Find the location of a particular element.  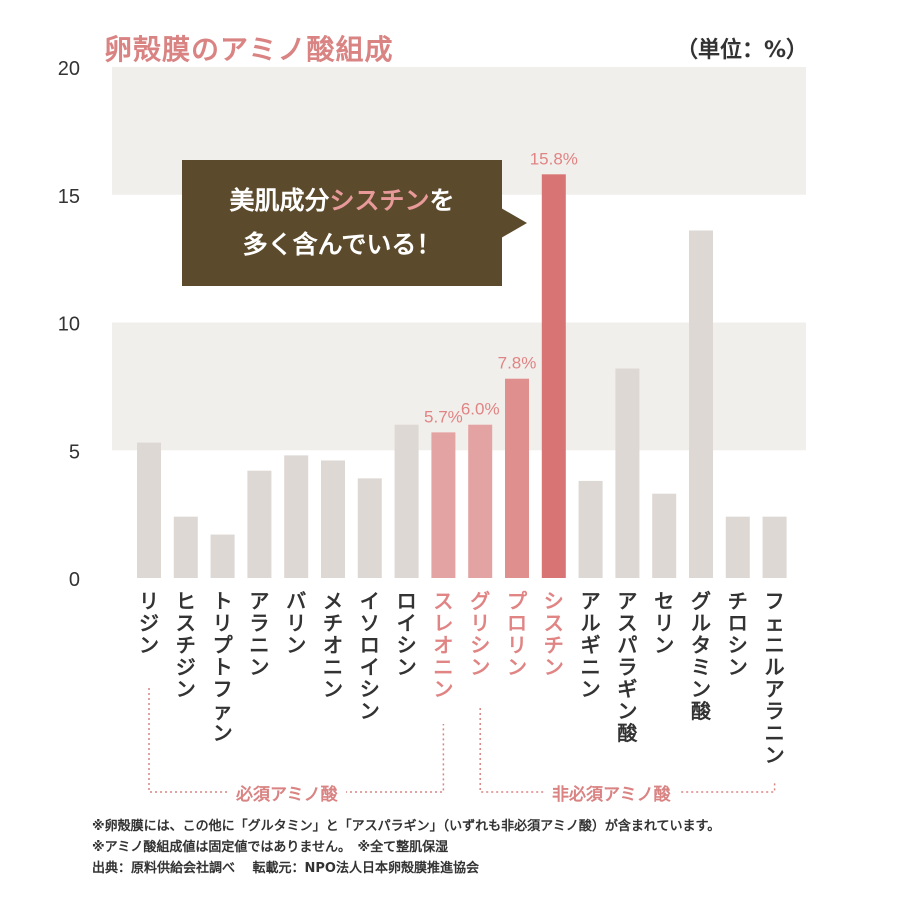

callout-text-a: 美肌成分 is located at coordinates (279, 200).